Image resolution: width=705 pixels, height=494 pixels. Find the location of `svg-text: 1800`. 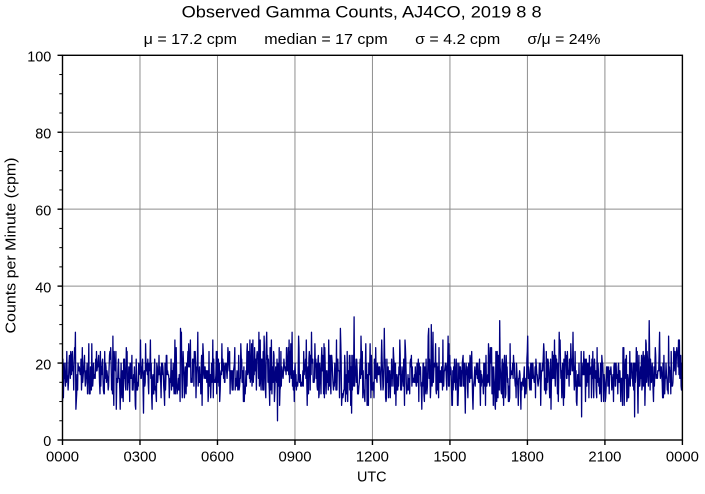

svg-text: 1800 is located at coordinates (527, 457).